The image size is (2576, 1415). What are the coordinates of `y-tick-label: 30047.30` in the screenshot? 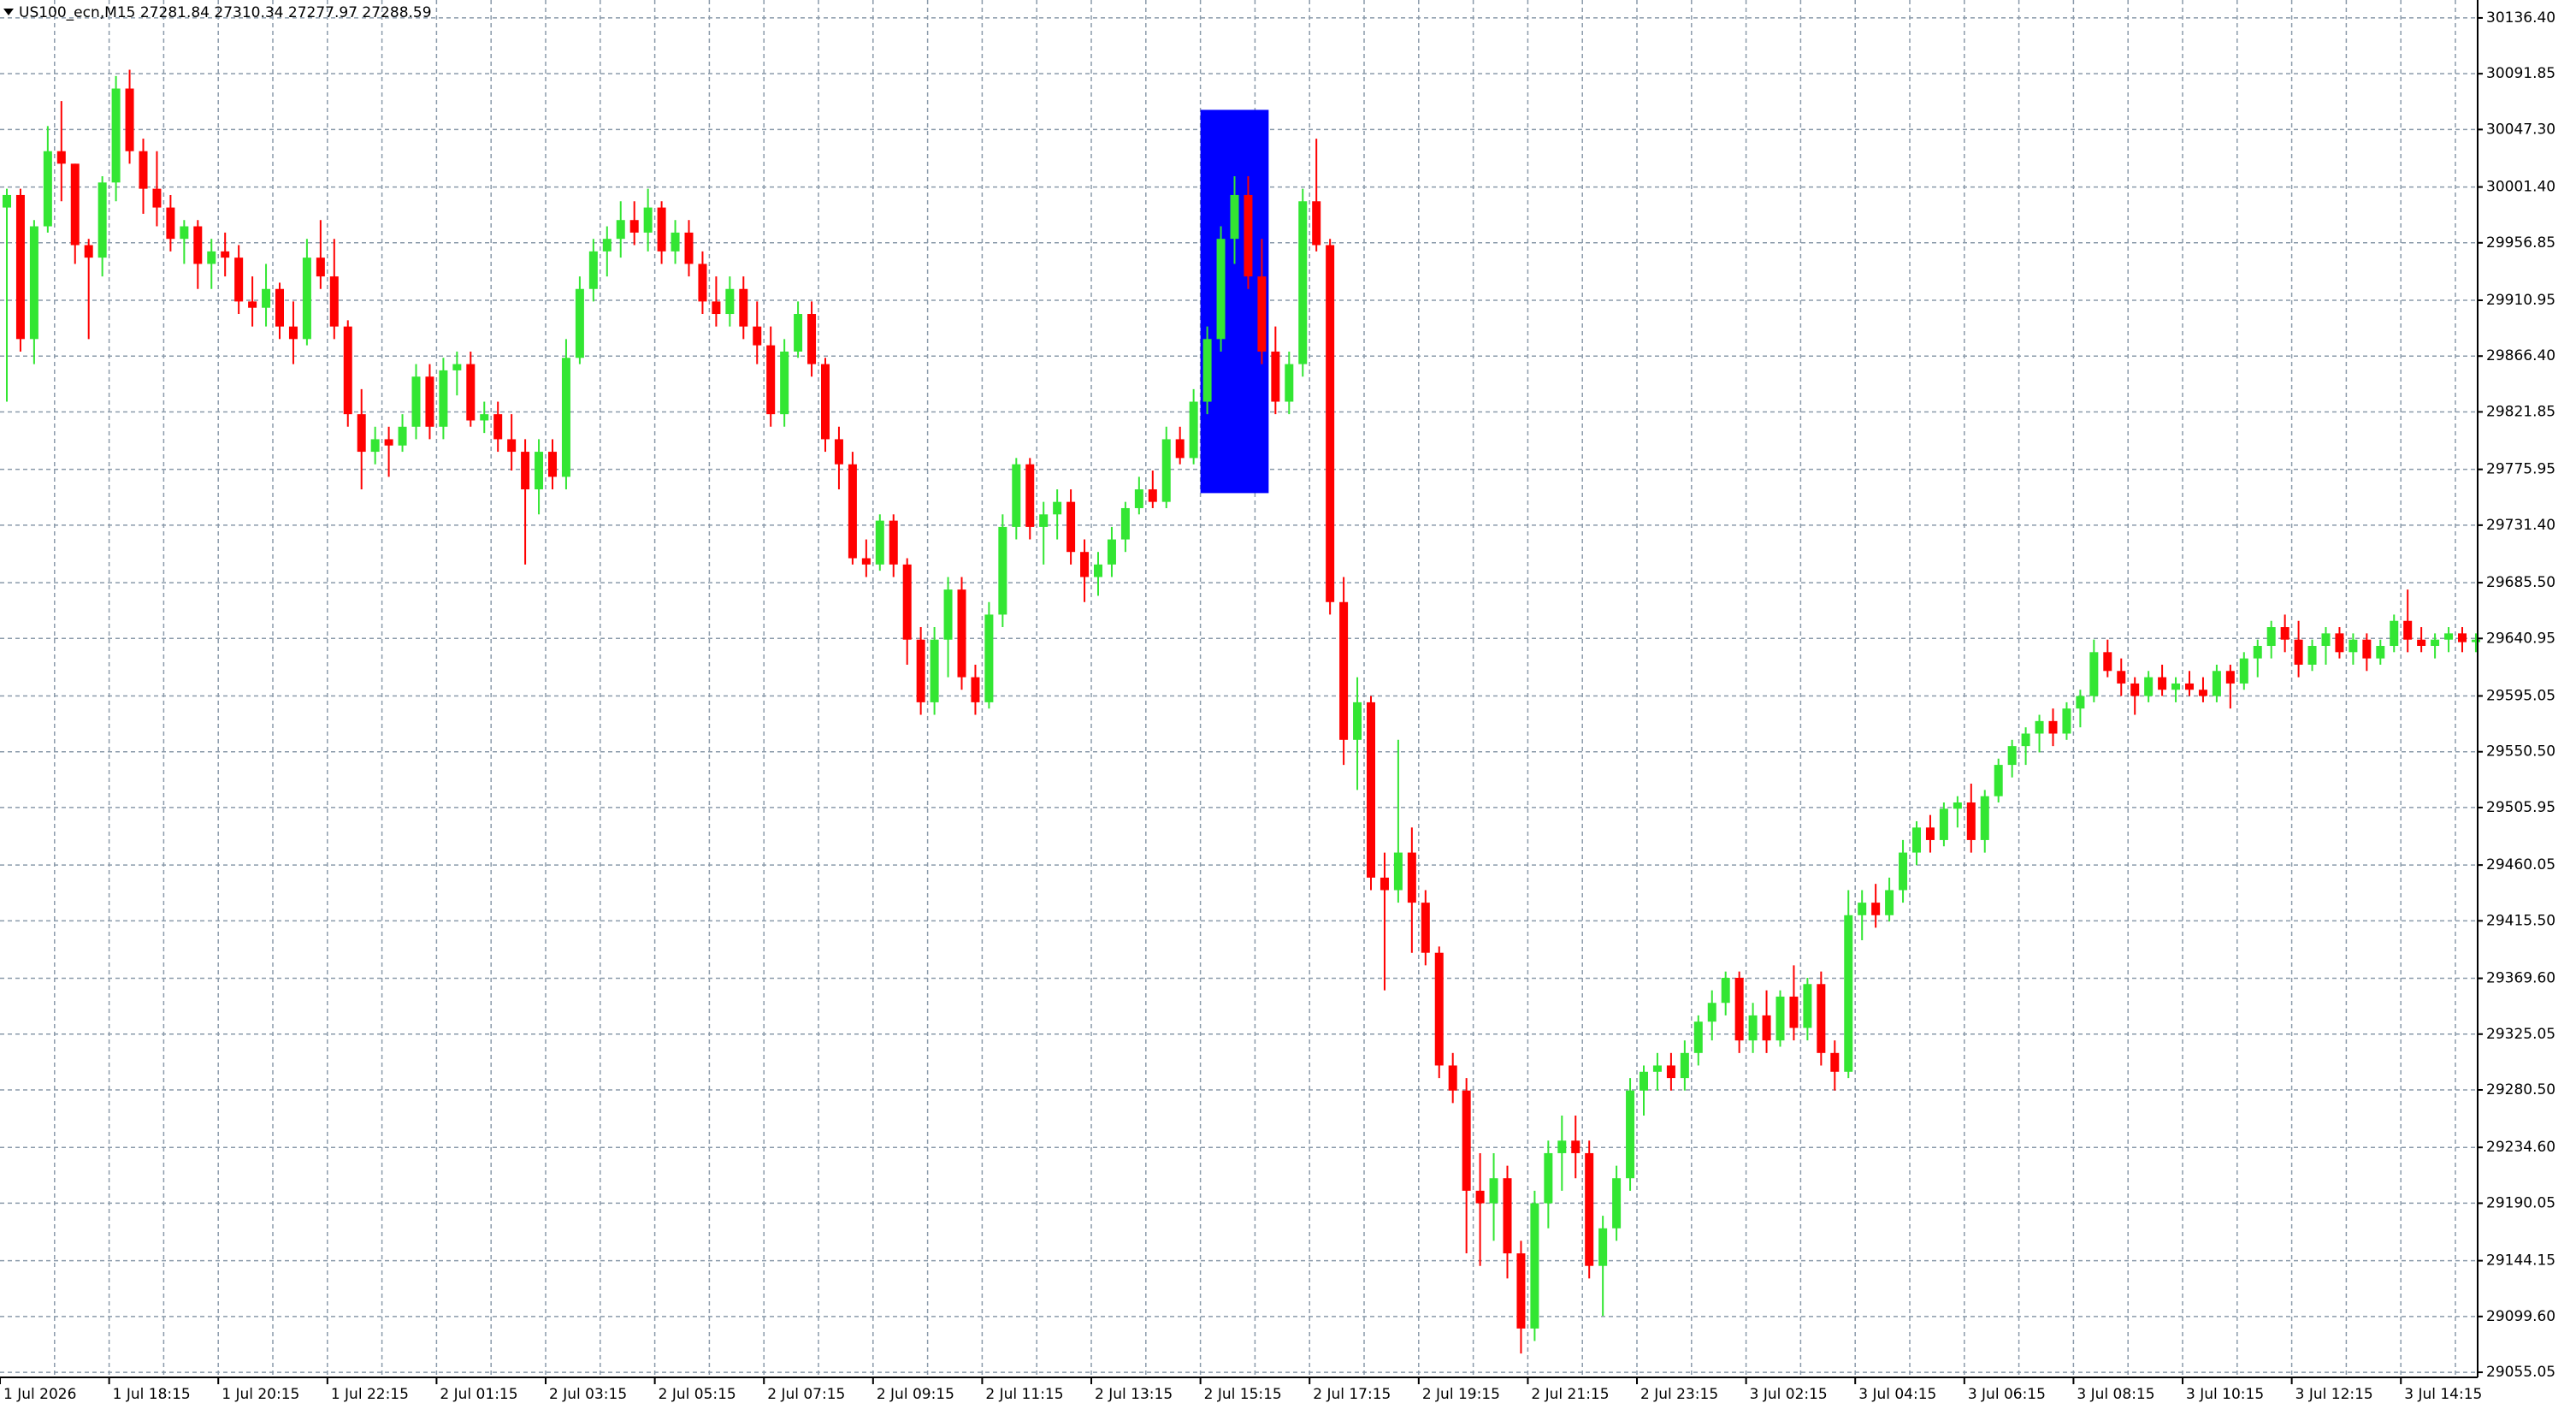 It's located at (2520, 129).